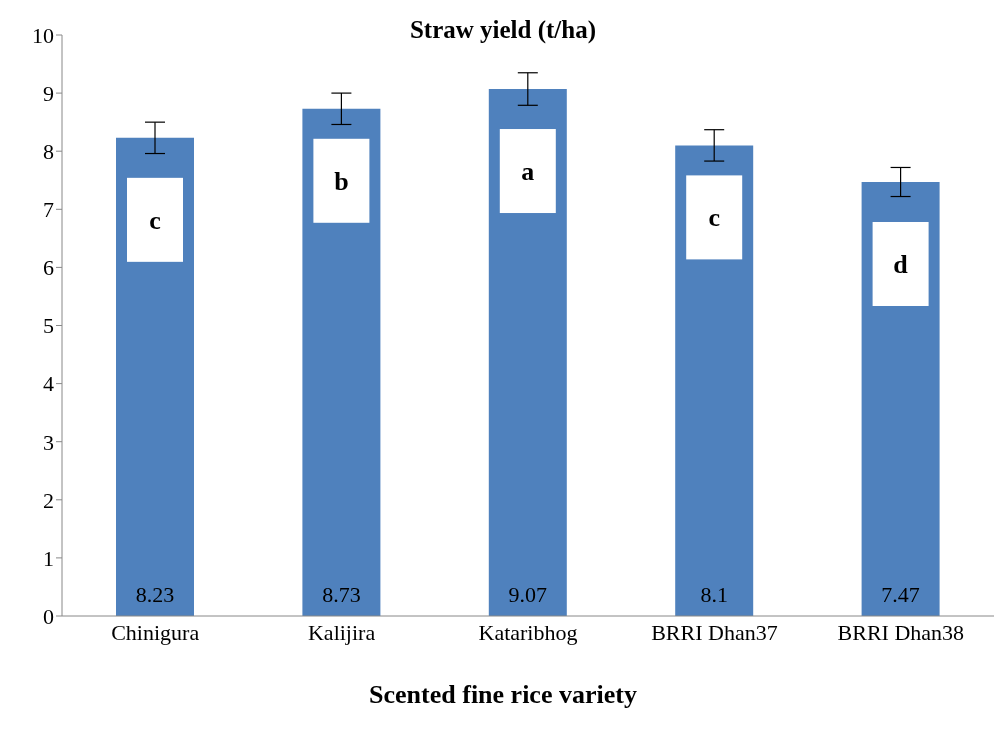  Describe the element at coordinates (528, 172) in the screenshot. I see `annotation: a` at that location.